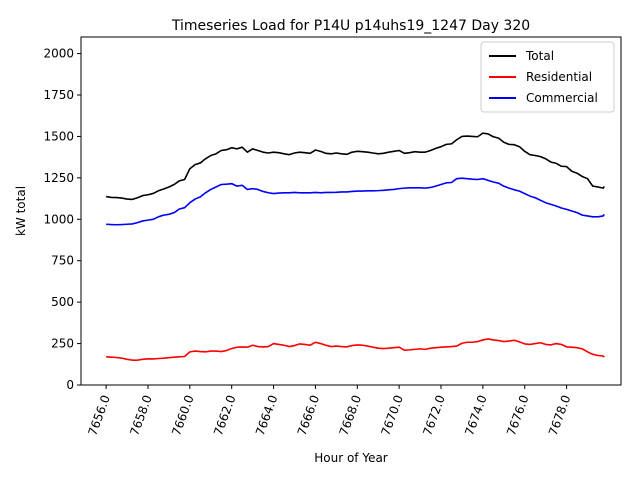 The image size is (640, 480). I want to click on y-tick-label: 0, so click(70, 385).